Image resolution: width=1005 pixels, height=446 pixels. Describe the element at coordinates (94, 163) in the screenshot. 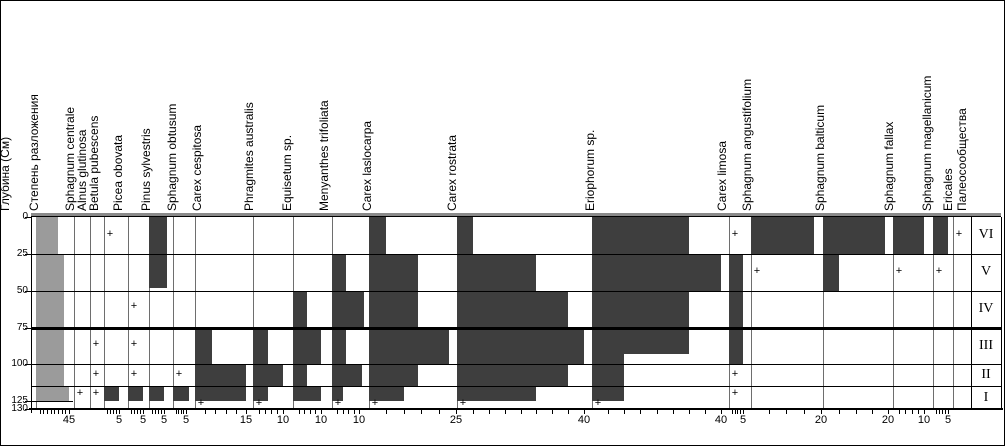

I see `column-label-betula-pubescens: Betula pubescens` at that location.